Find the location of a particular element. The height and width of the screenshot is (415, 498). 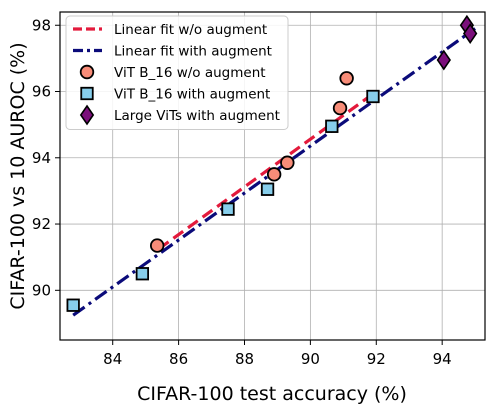

x-tick-label: 94 is located at coordinates (442, 359).